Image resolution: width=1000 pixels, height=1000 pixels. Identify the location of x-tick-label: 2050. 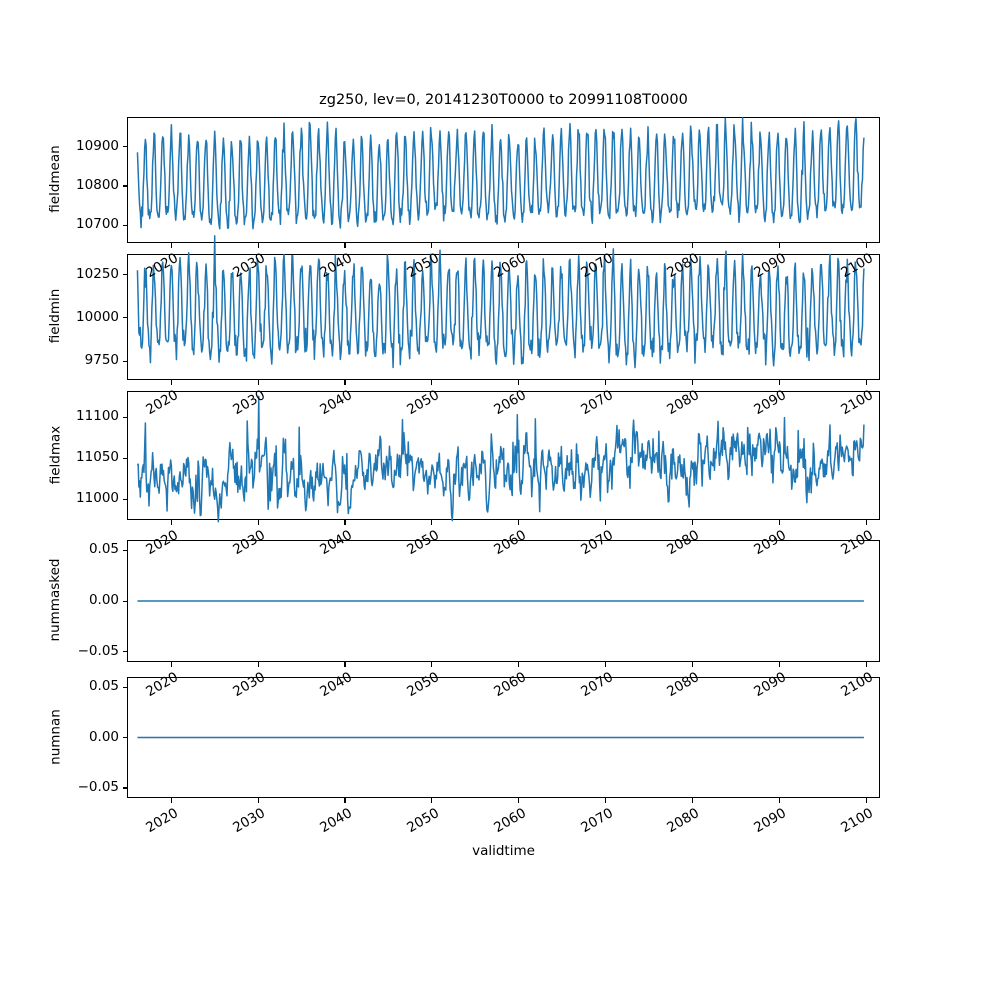
(423, 821).